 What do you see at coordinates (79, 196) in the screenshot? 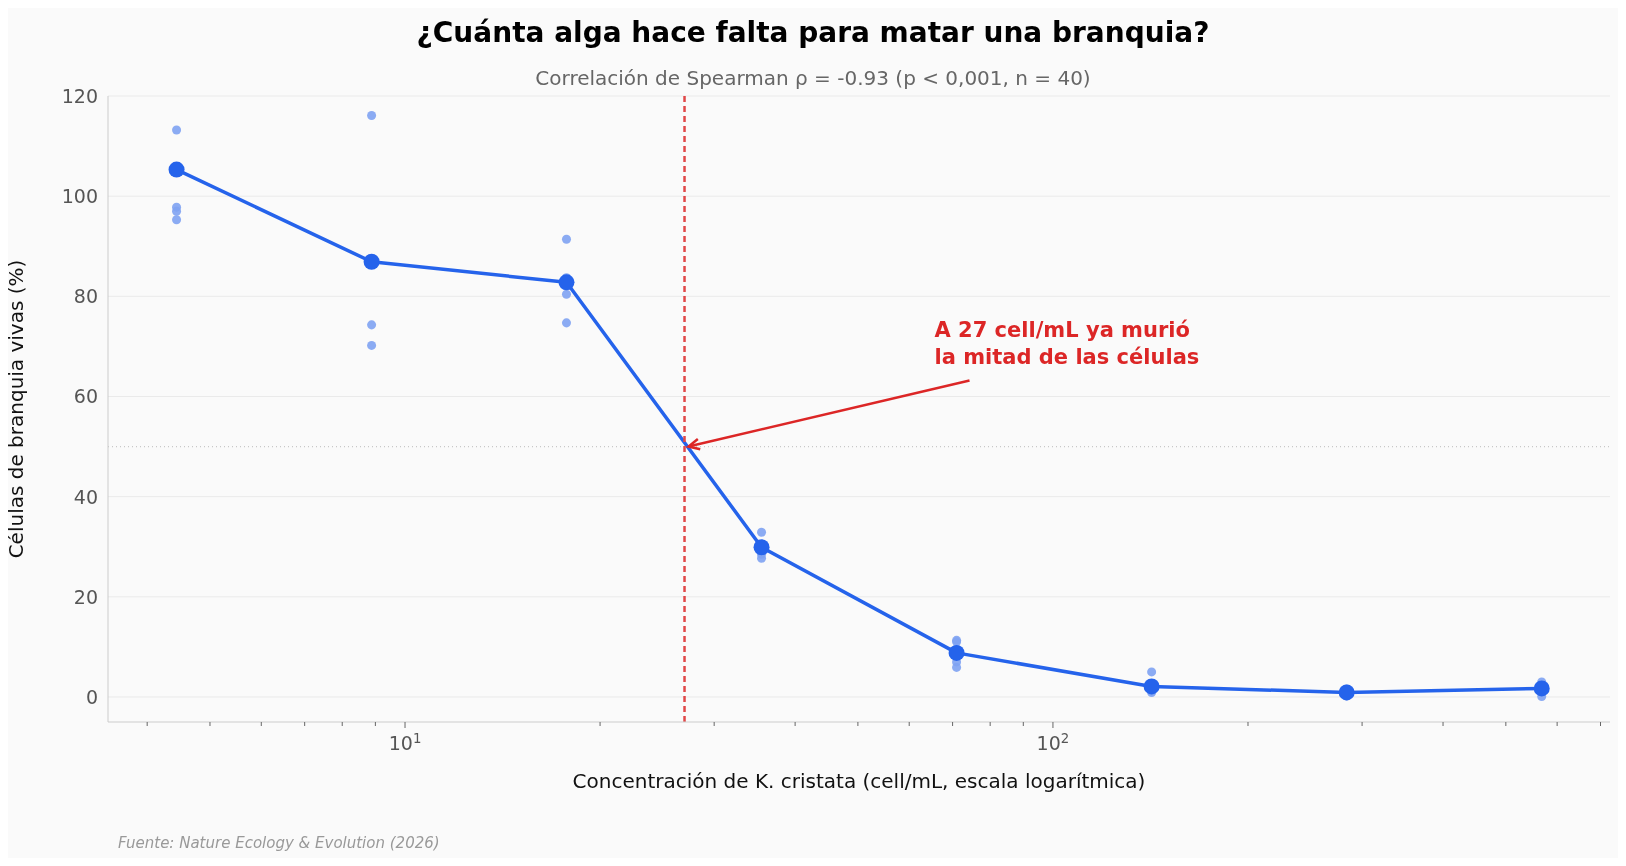
I see `y-tick-label: 100` at bounding box center [79, 196].